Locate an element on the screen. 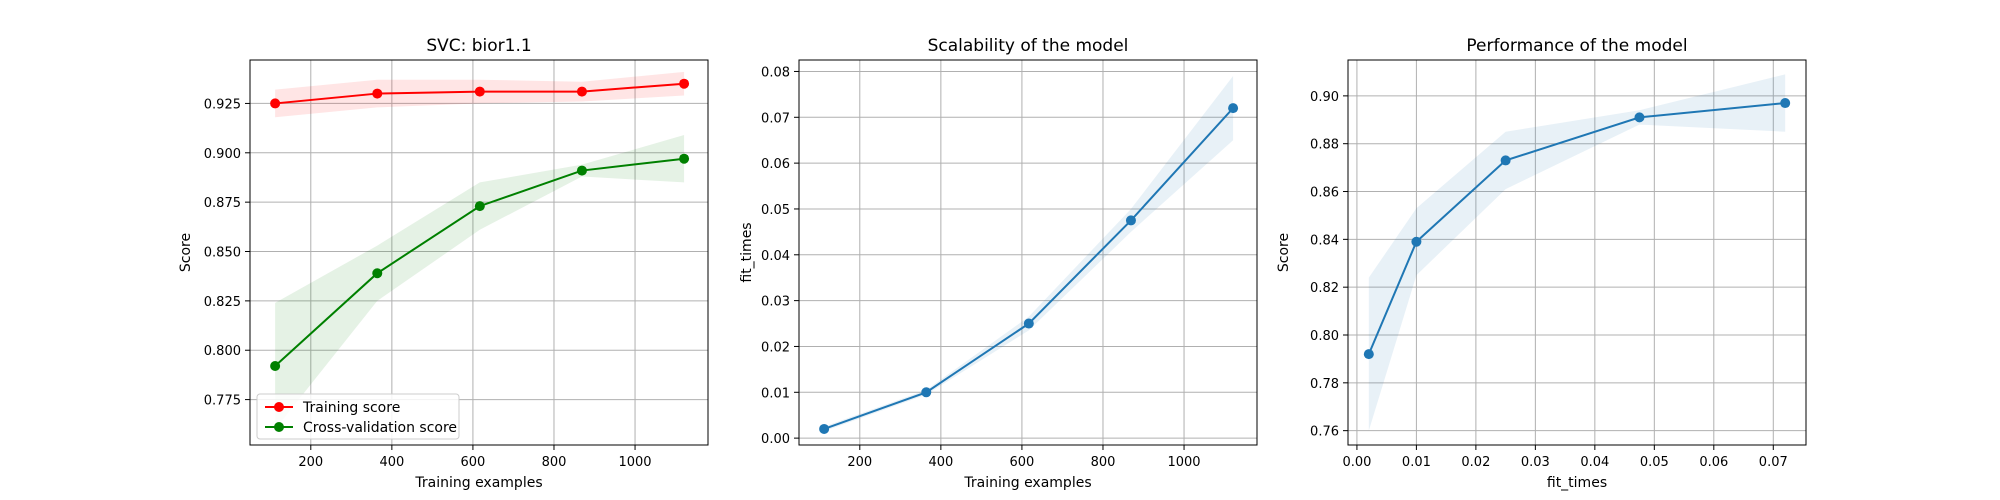  y-tick-label: 0.850 is located at coordinates (222, 253).